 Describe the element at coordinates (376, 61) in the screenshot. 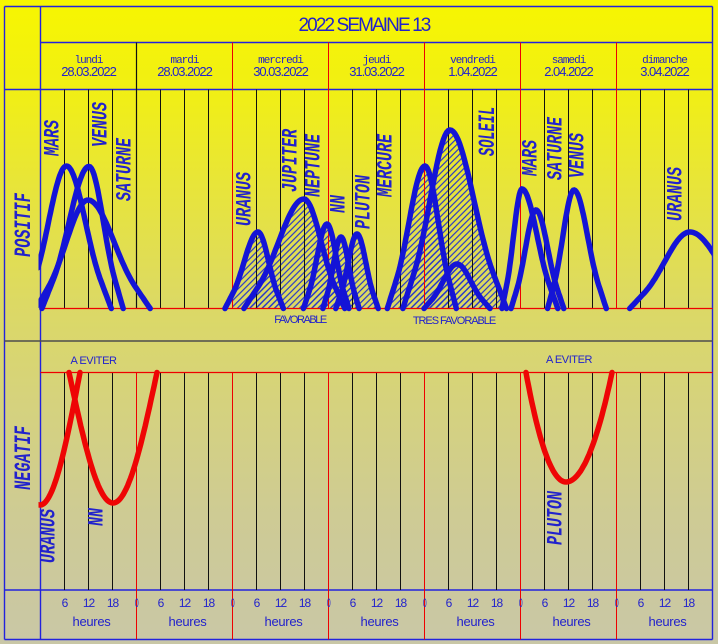

I see `svg-text: jeudi` at that location.